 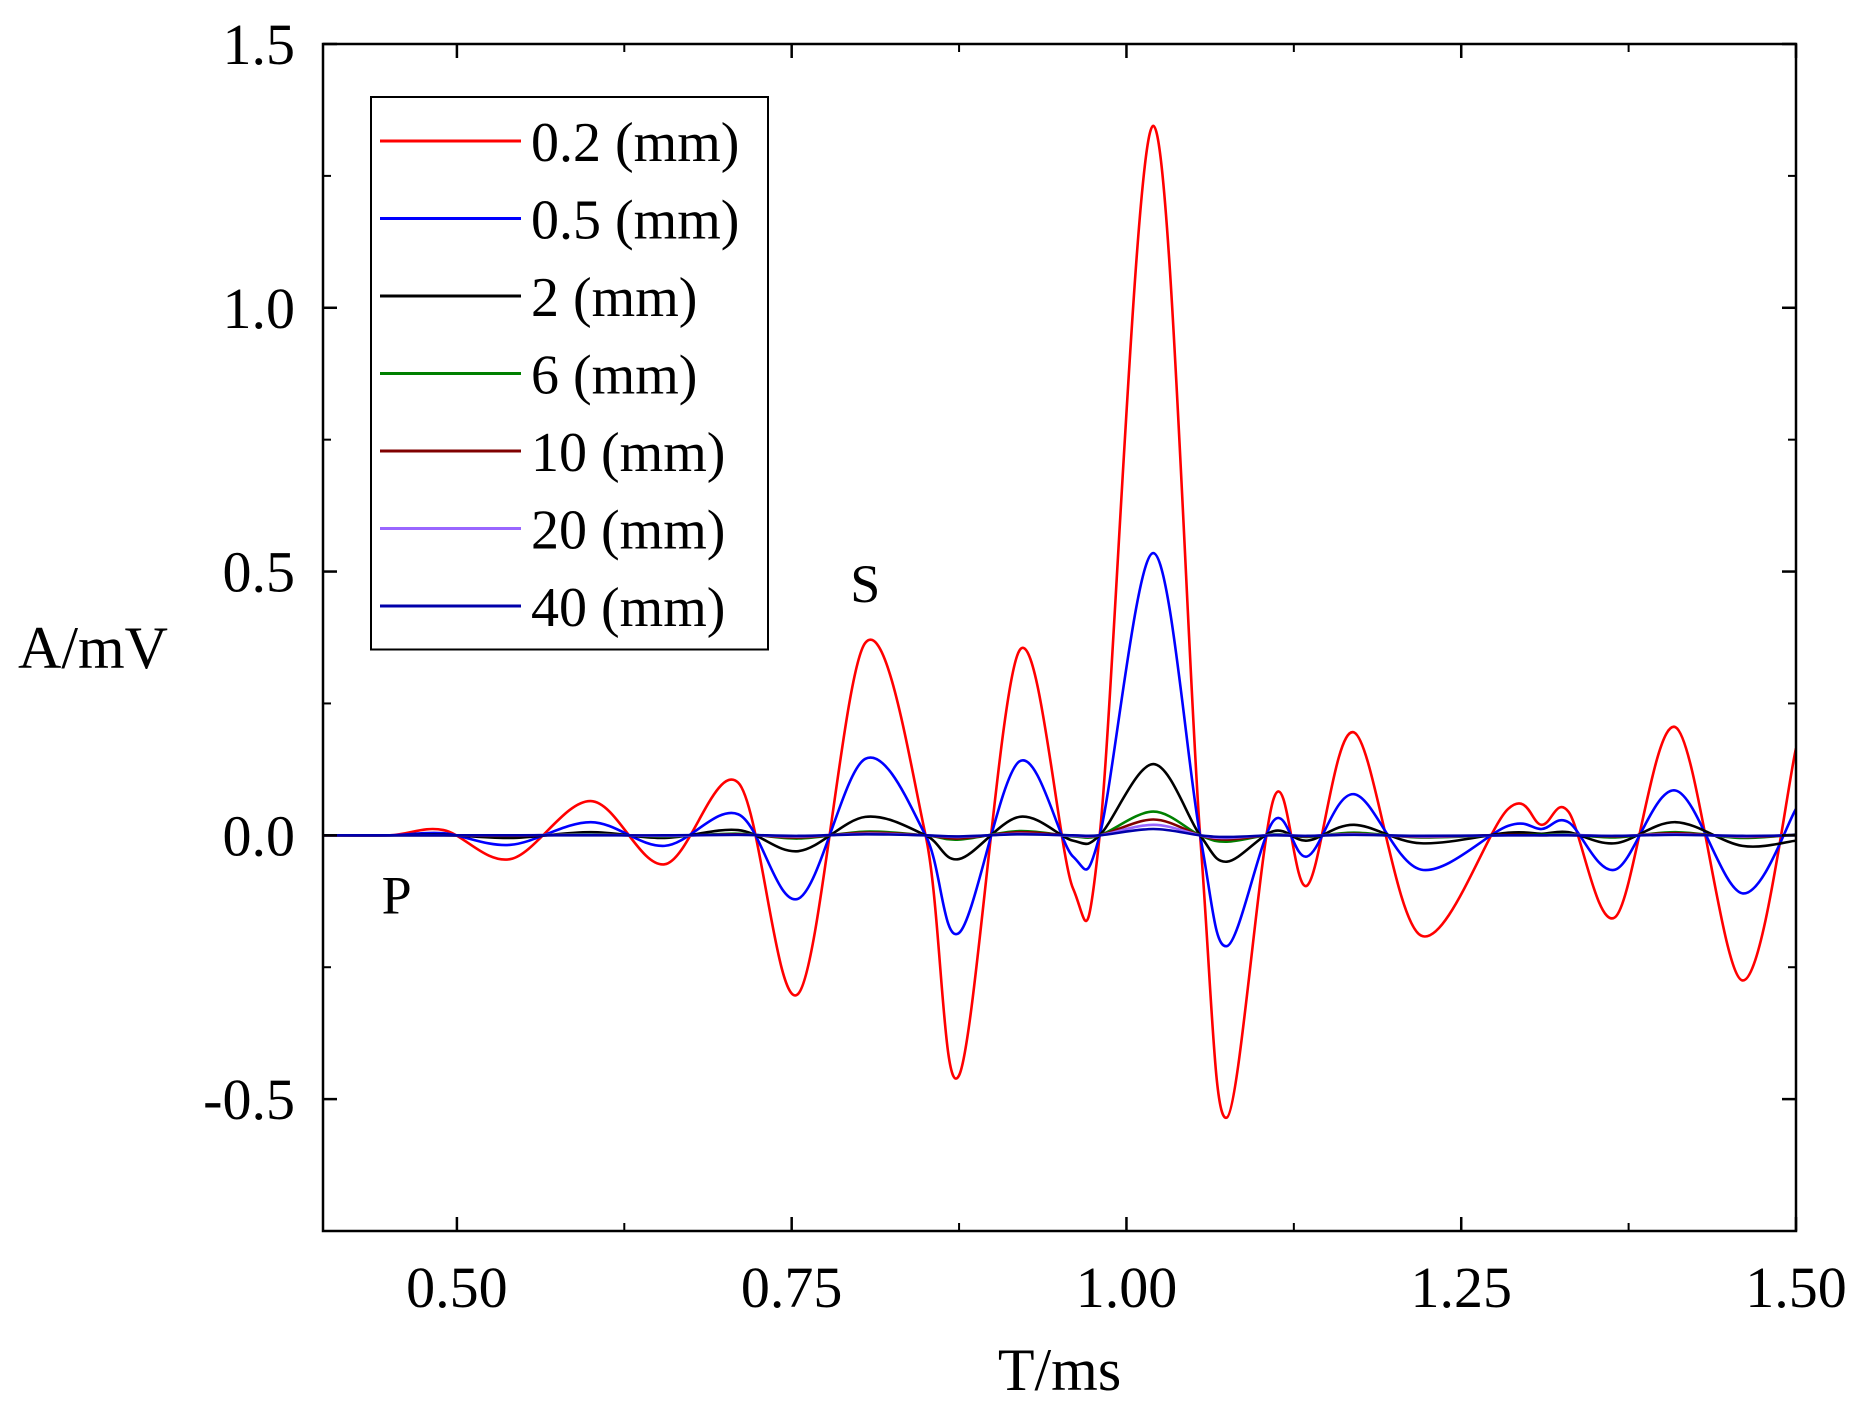 What do you see at coordinates (259, 44) in the screenshot?
I see `y-tick-label: 1.5` at bounding box center [259, 44].